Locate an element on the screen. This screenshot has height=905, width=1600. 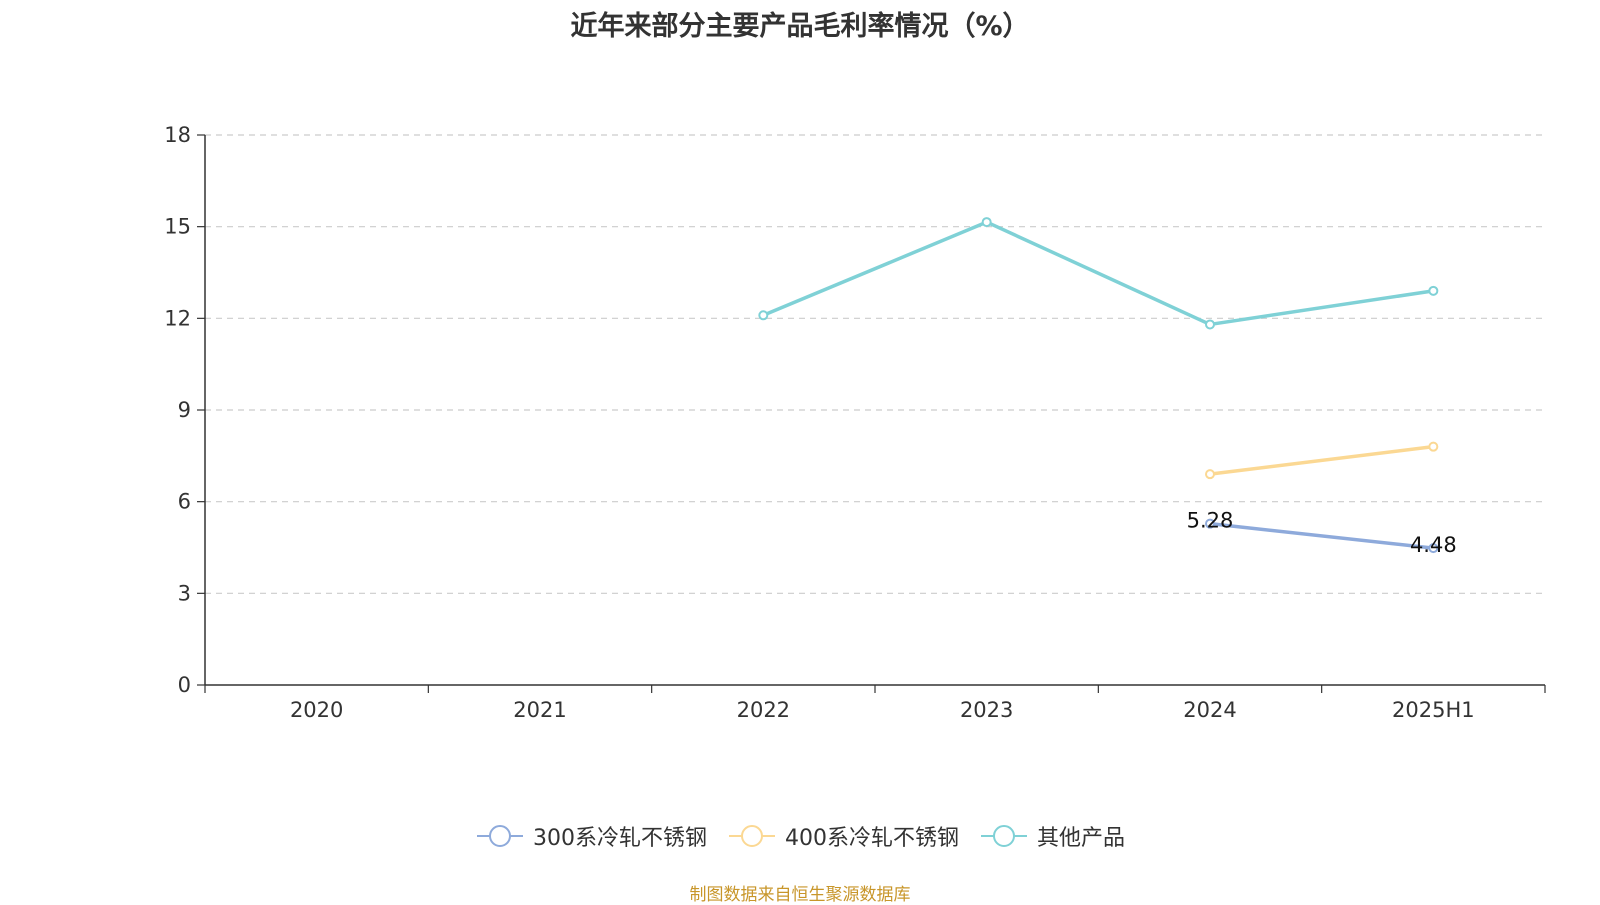
y-tick-label: 15 is located at coordinates (177, 227).